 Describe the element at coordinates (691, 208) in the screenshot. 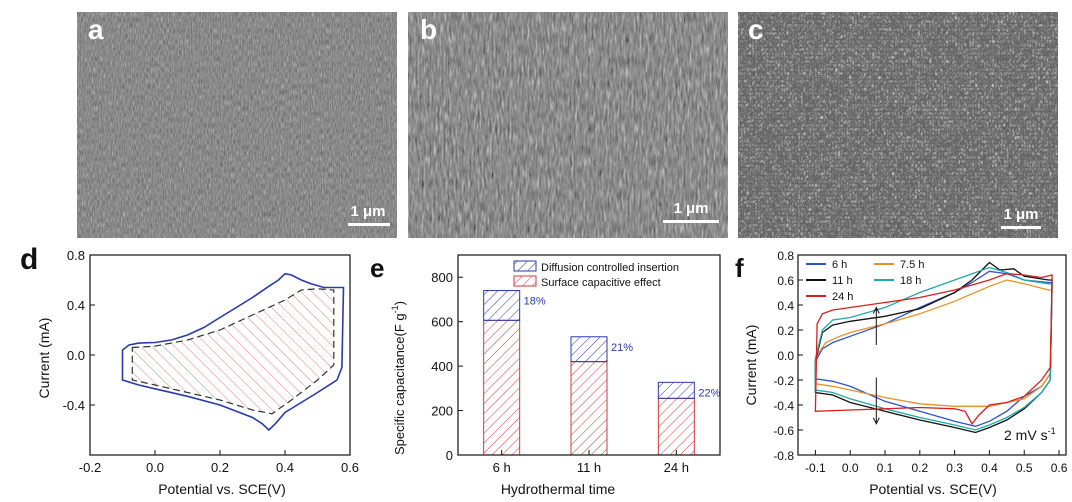

I see `scale-bar-label-b: 1 μm` at that location.